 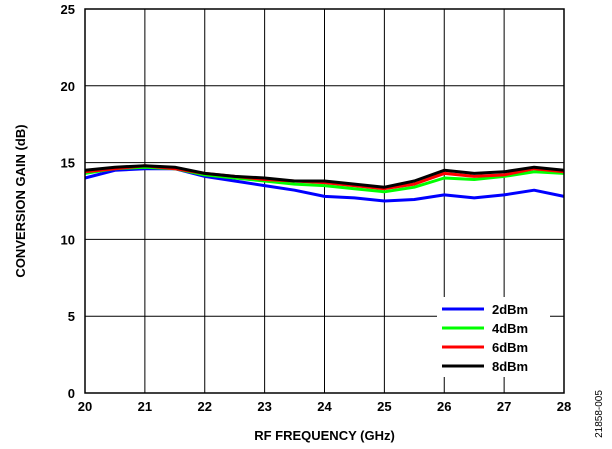 What do you see at coordinates (510, 309) in the screenshot?
I see `legend-label: 2dBm` at bounding box center [510, 309].